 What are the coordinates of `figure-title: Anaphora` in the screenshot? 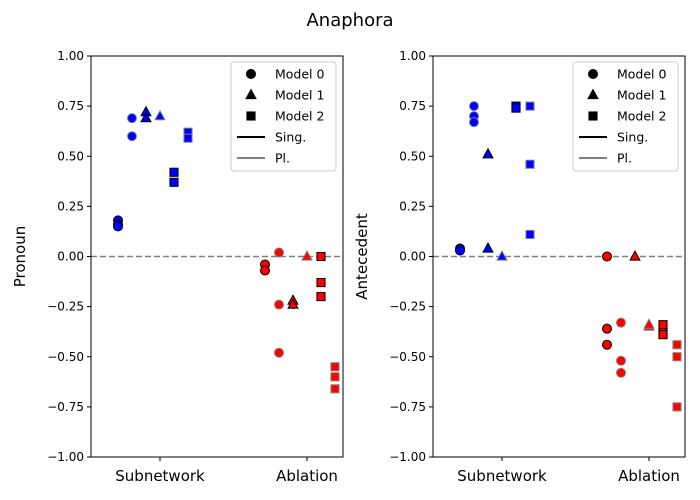 It's located at (349, 20).